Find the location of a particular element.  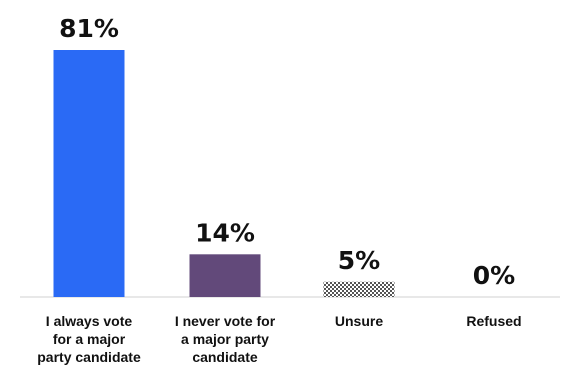

category-label-line: candidate is located at coordinates (225, 357).